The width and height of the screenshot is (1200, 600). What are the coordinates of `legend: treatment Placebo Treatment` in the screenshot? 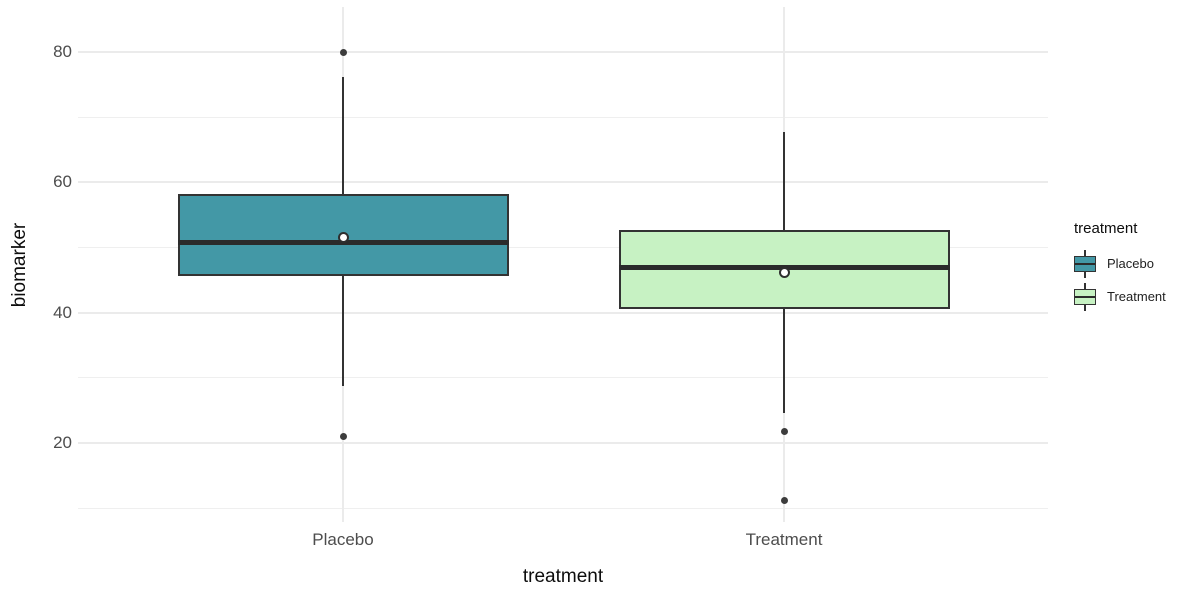 It's located at (1135, 266).